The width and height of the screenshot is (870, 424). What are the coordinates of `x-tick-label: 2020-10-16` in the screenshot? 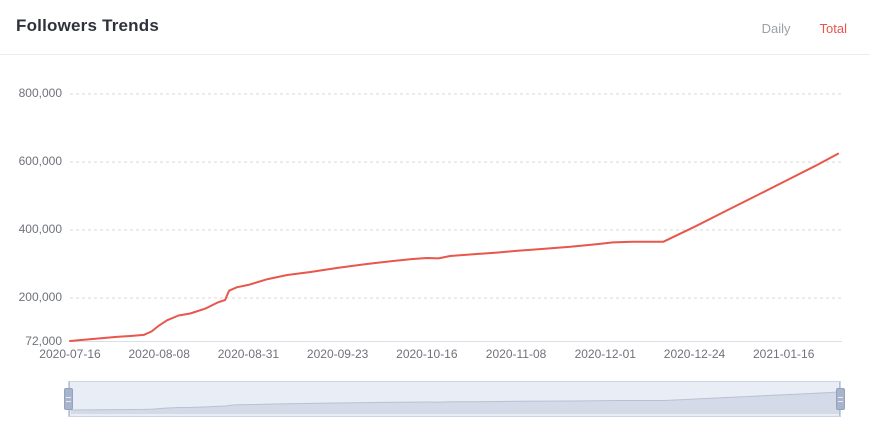 It's located at (427, 354).